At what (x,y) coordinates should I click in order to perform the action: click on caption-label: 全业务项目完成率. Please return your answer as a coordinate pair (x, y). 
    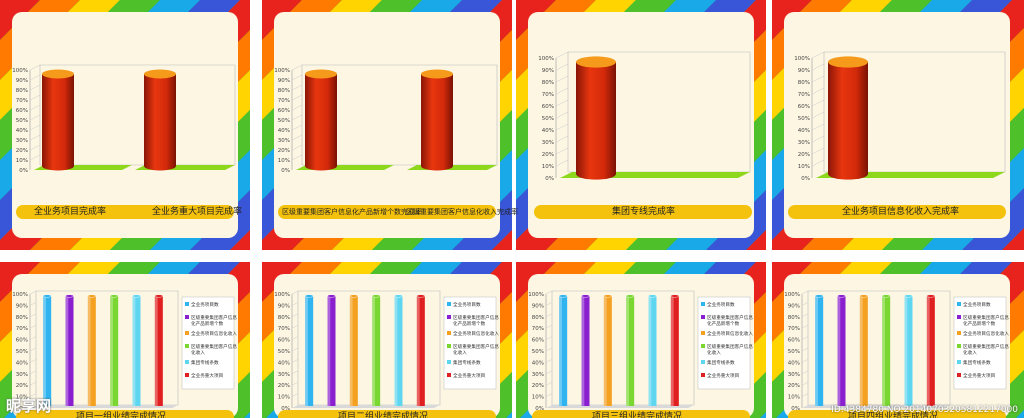
    Looking at the image, I should click on (70, 212).